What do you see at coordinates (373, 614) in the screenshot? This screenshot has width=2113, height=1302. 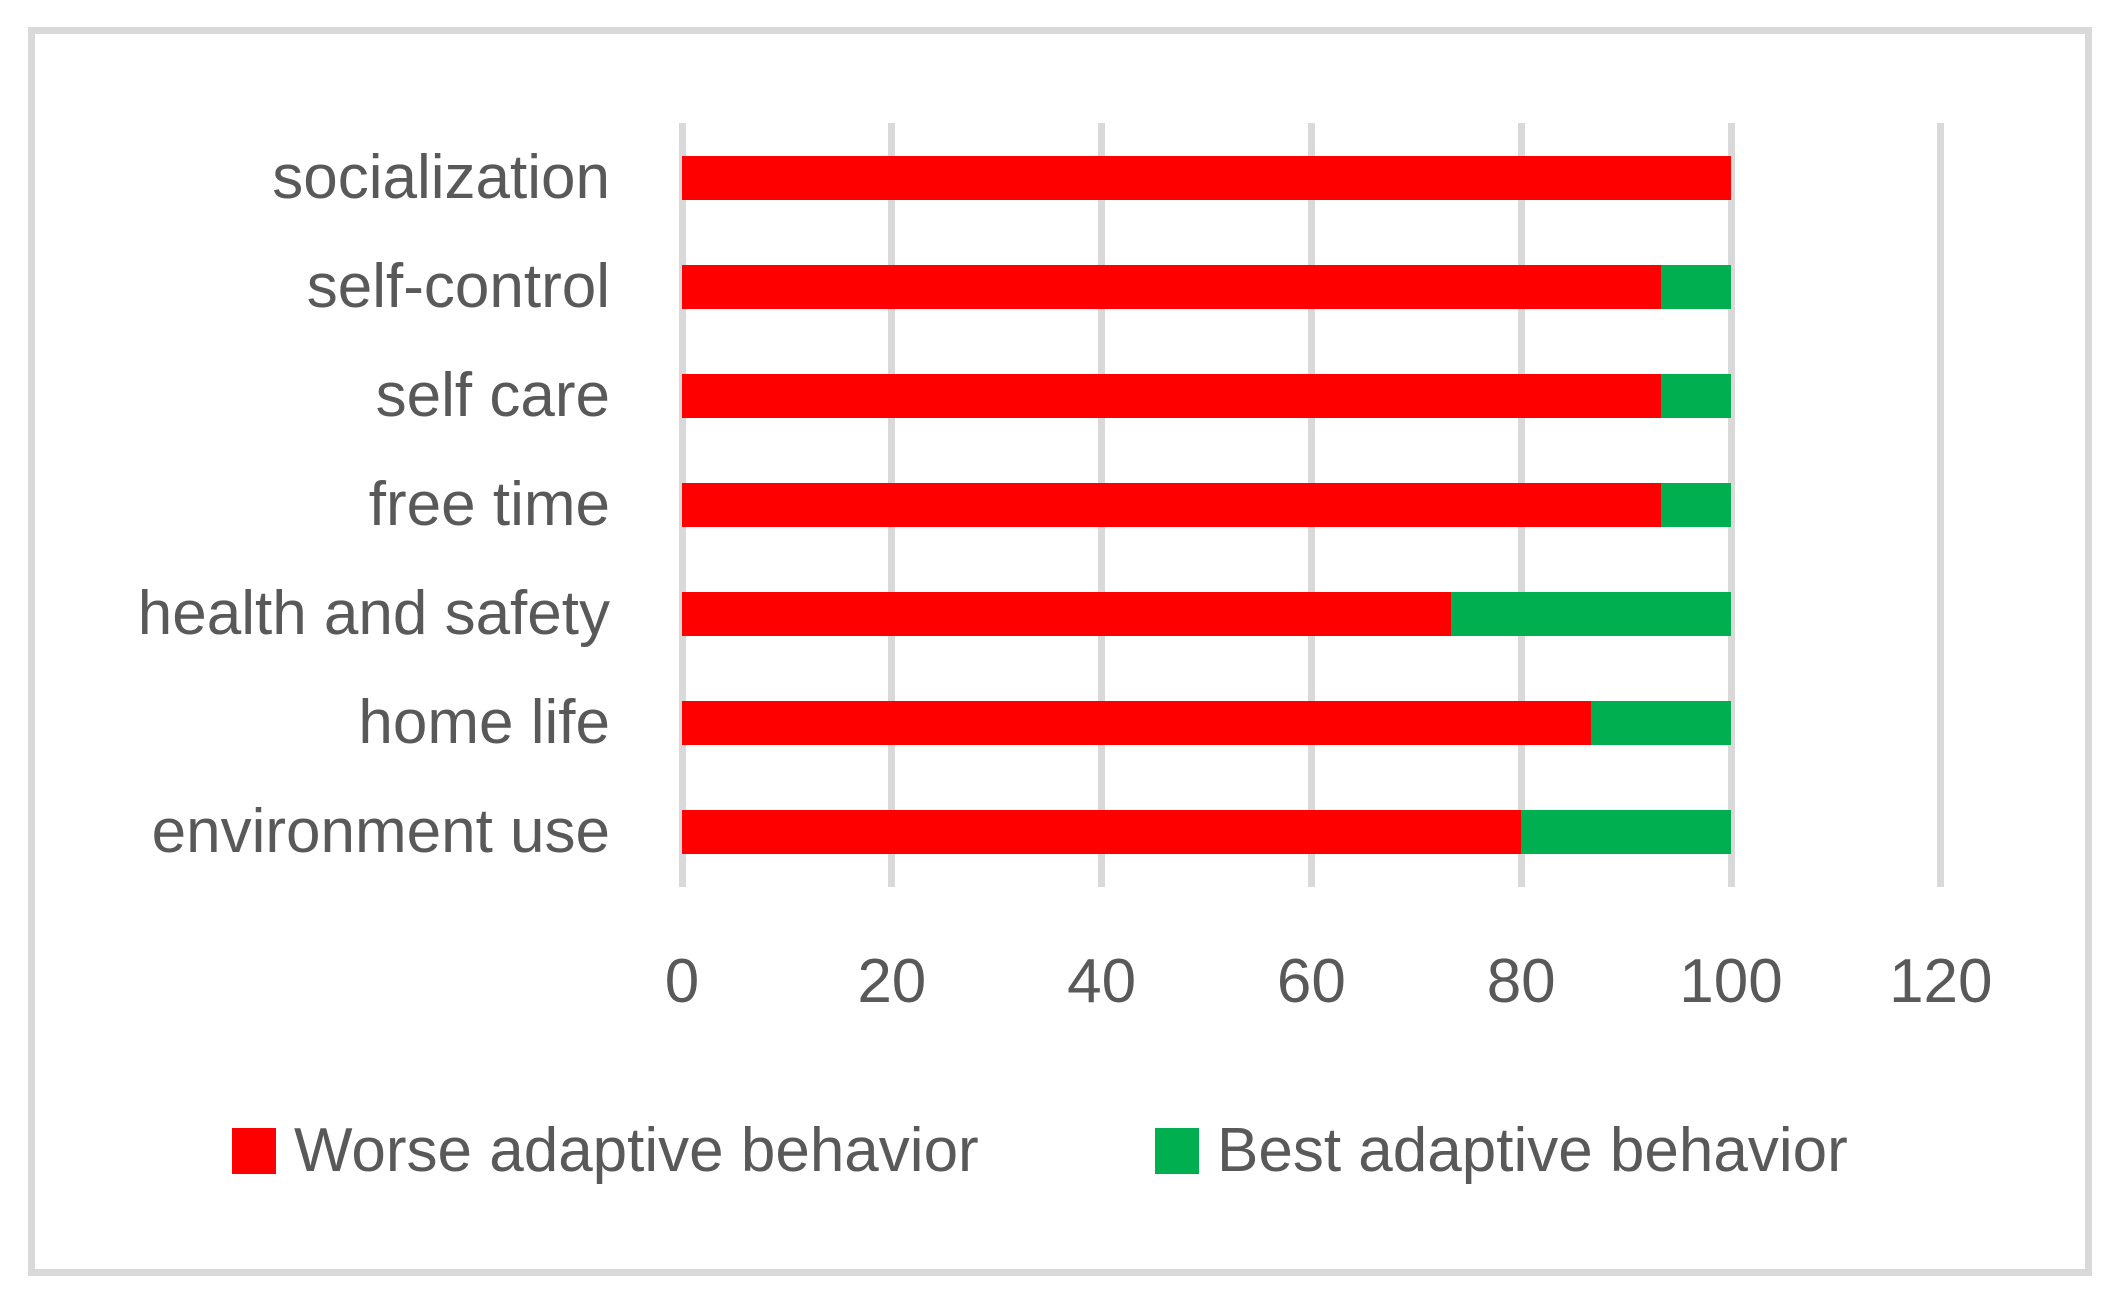 I see `category-label-health-and-safety: health and safety` at bounding box center [373, 614].